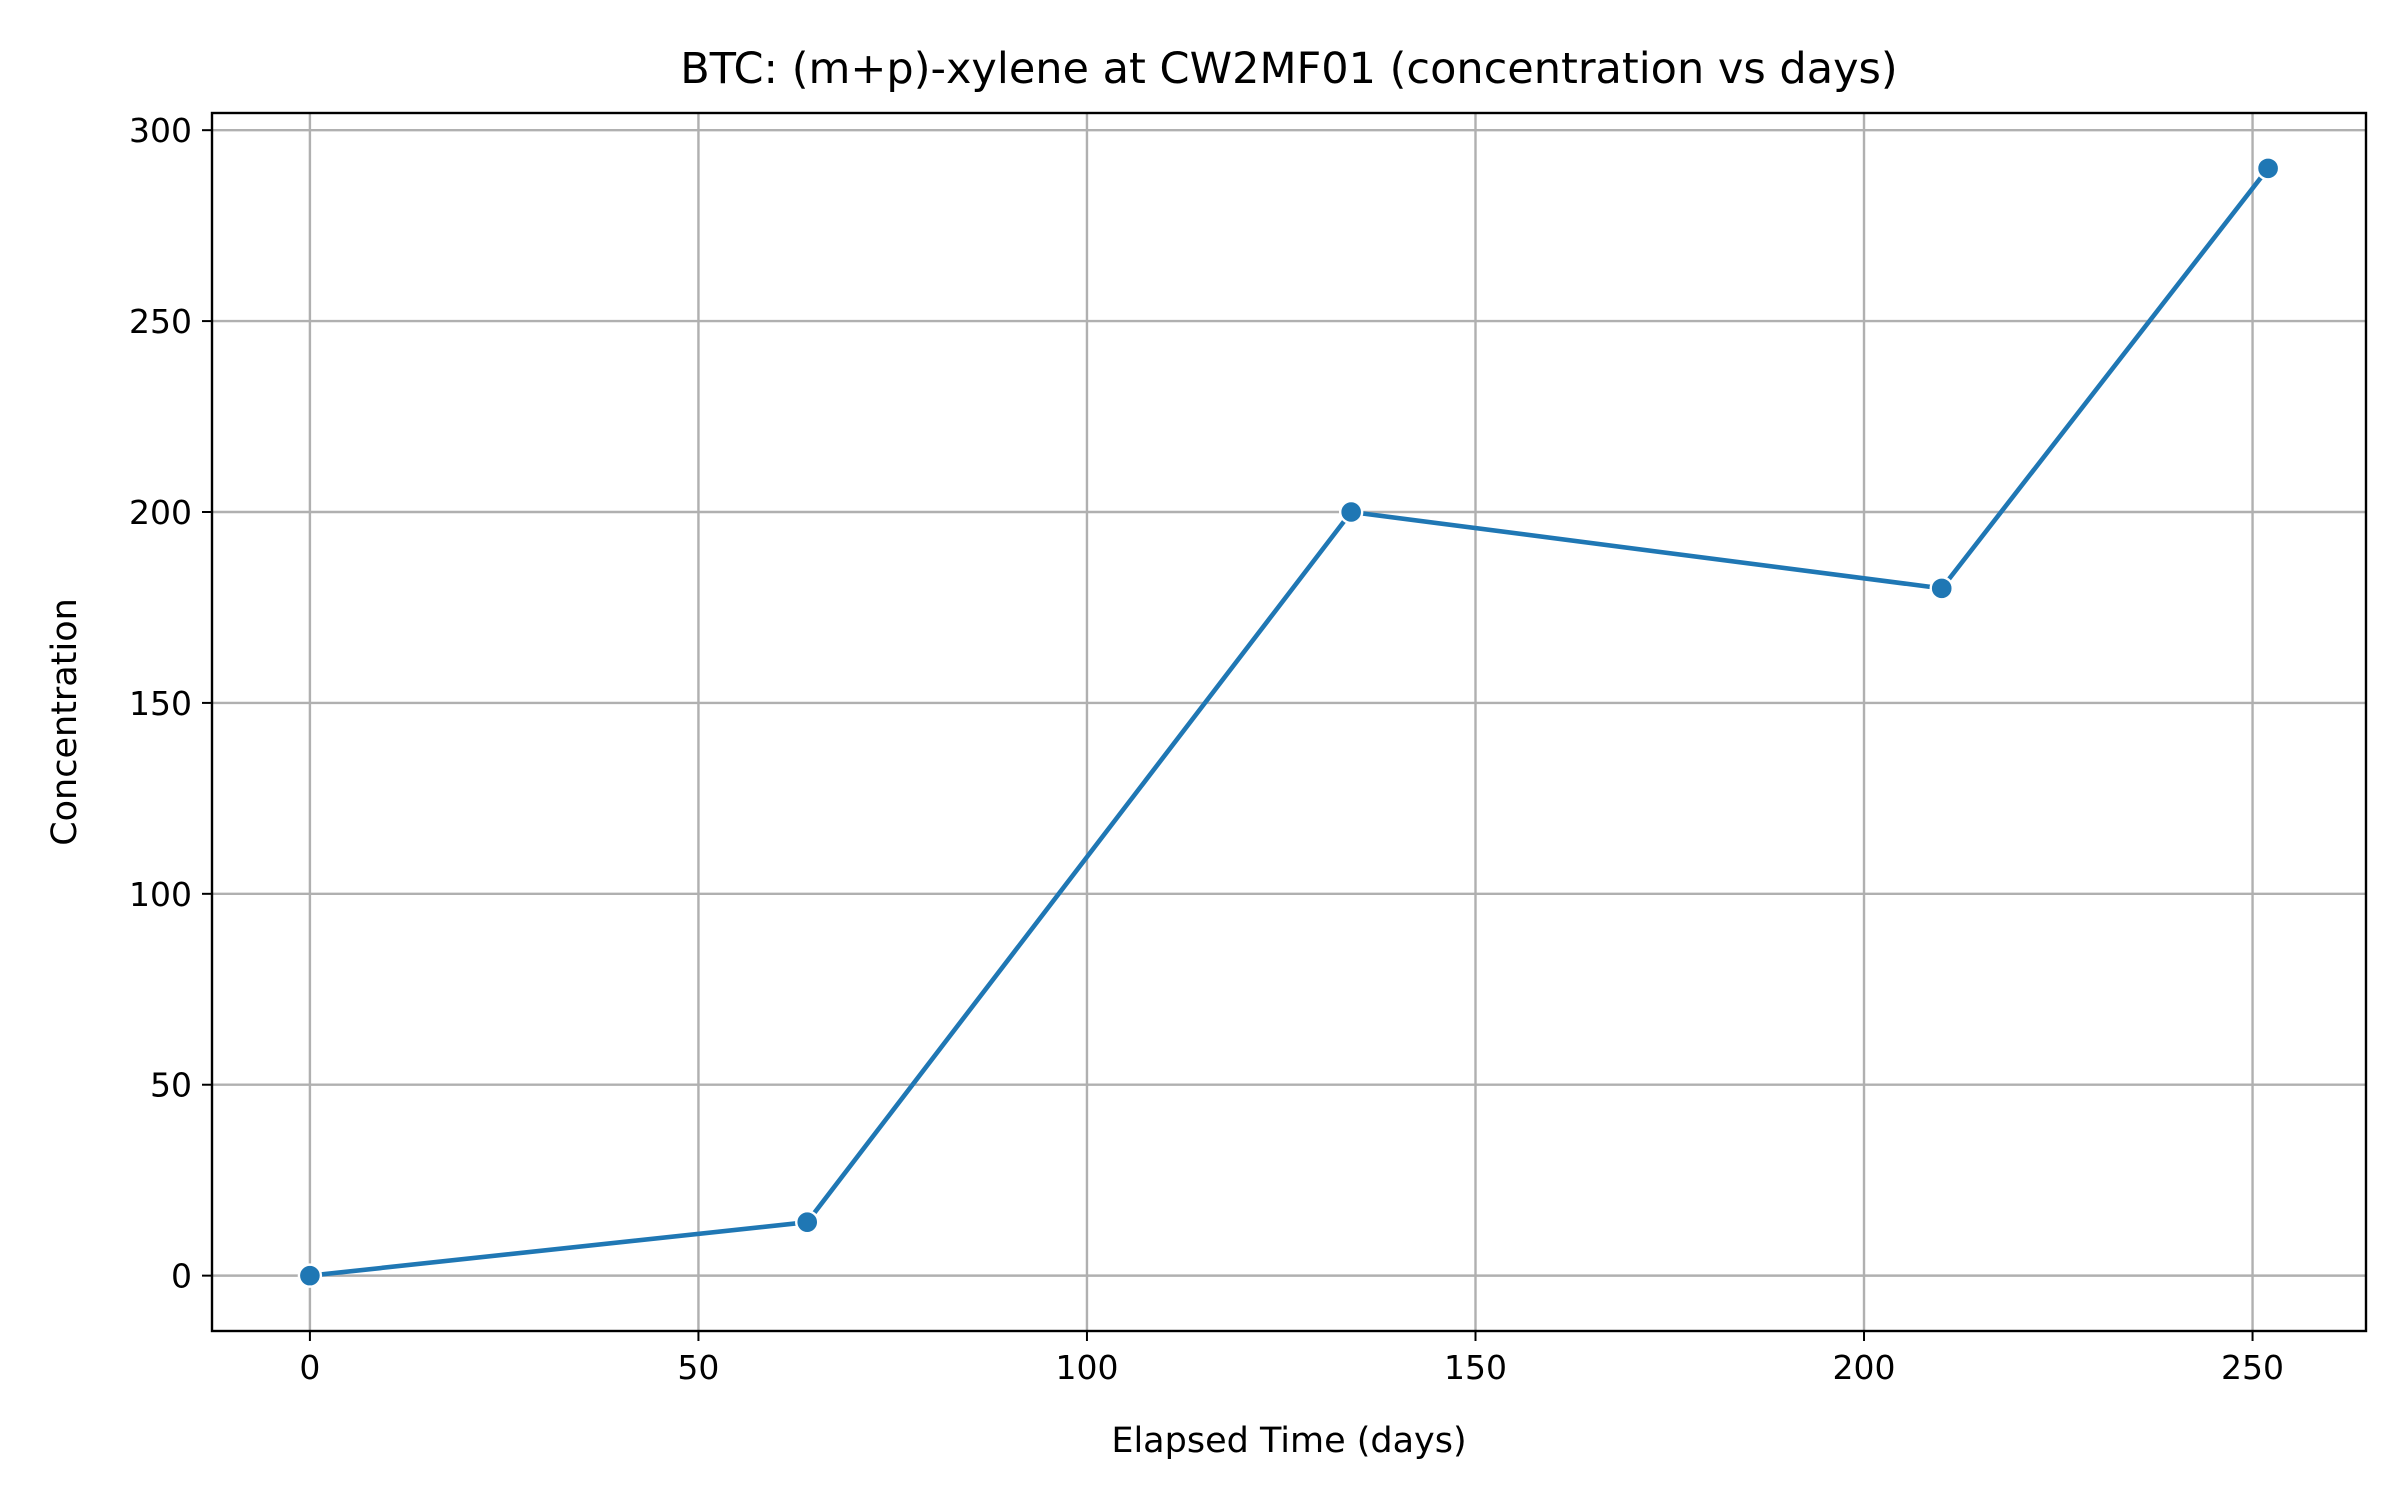 Image resolution: width=2400 pixels, height=1504 pixels. What do you see at coordinates (1475, 1367) in the screenshot?
I see `x-tick-label: 150` at bounding box center [1475, 1367].